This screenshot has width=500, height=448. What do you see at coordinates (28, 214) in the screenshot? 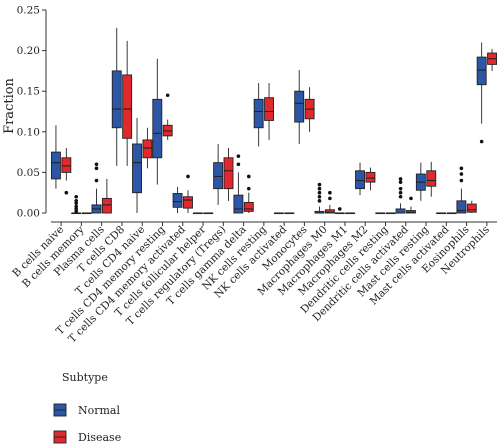
I see `y-tick-label: 0.00` at bounding box center [28, 214].